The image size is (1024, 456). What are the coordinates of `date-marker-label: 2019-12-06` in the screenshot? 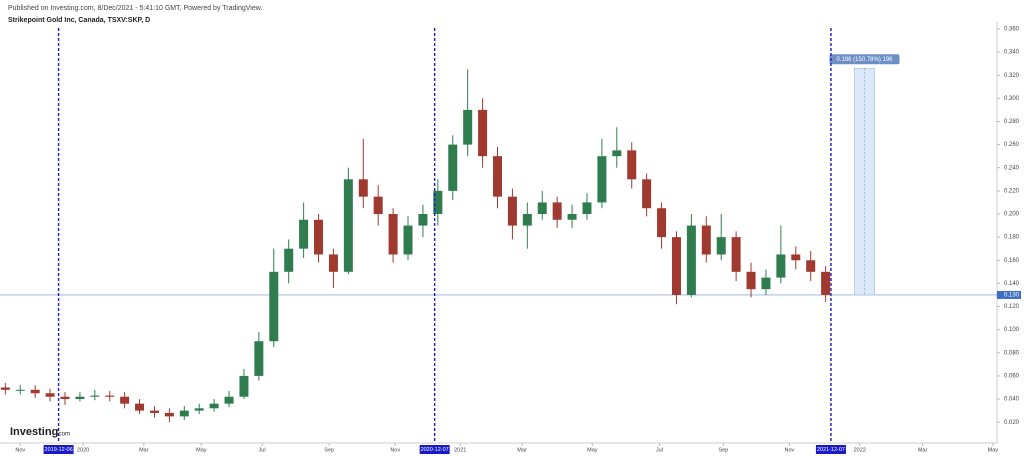 It's located at (59, 450).